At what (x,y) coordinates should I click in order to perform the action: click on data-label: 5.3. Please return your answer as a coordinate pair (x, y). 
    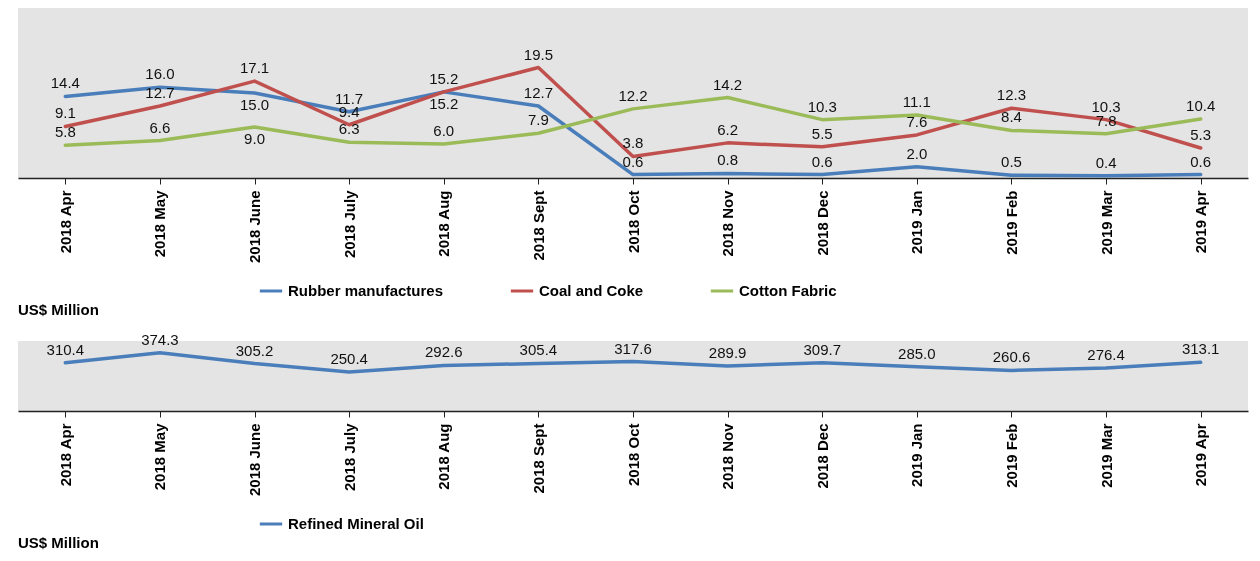
    Looking at the image, I should click on (1201, 134).